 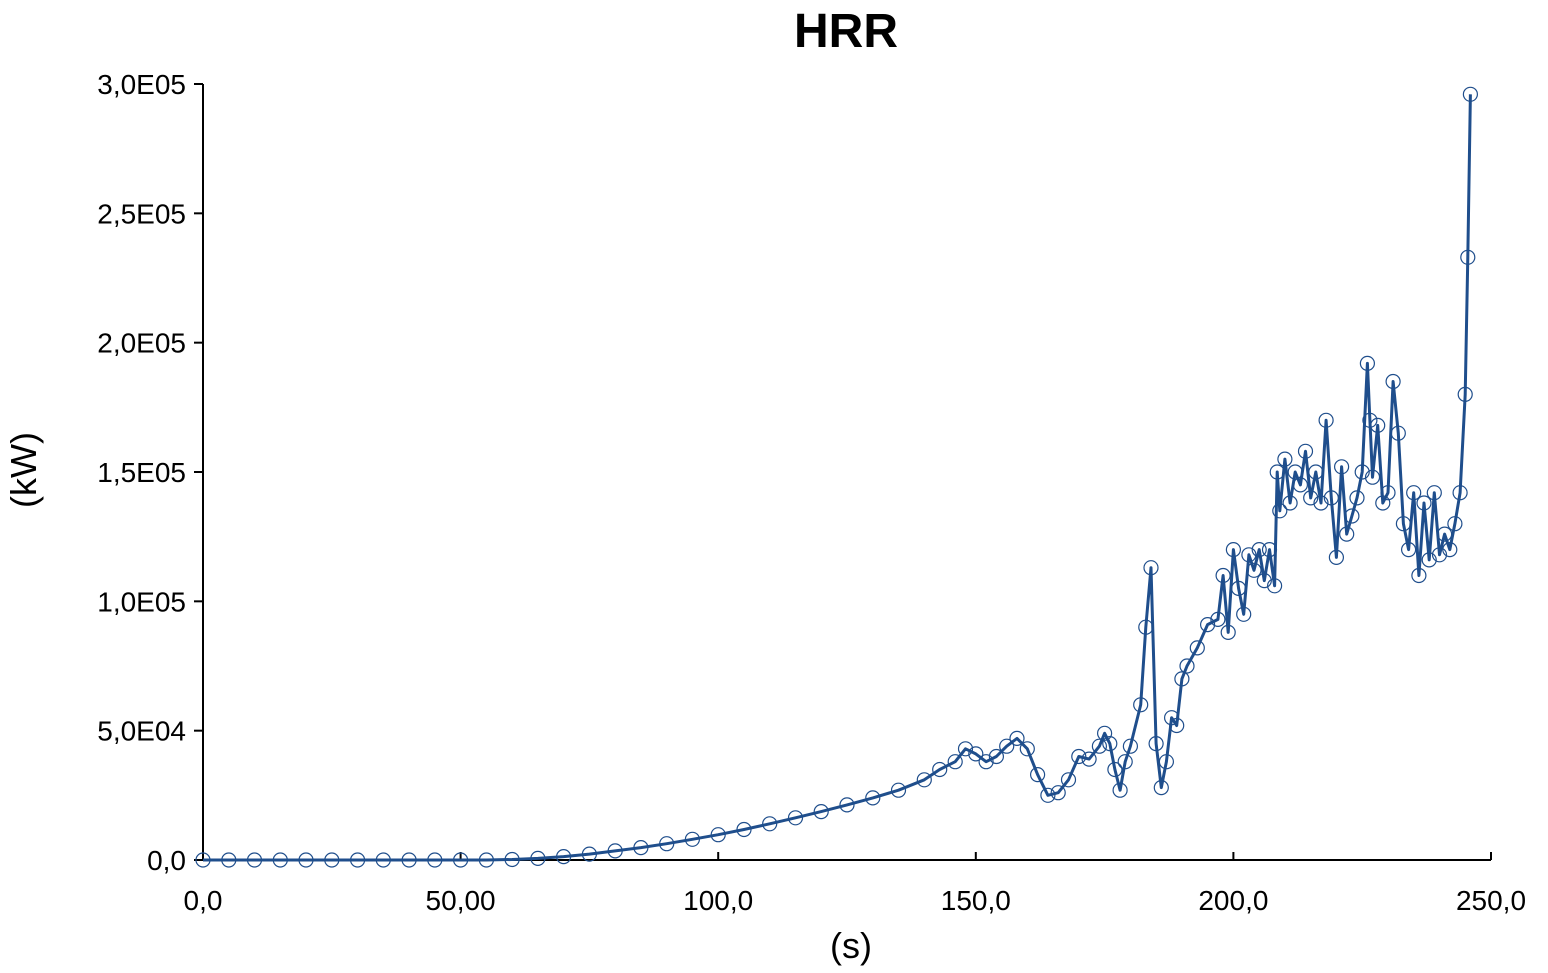 What do you see at coordinates (166, 860) in the screenshot?
I see `y-tick-label: 0,0` at bounding box center [166, 860].